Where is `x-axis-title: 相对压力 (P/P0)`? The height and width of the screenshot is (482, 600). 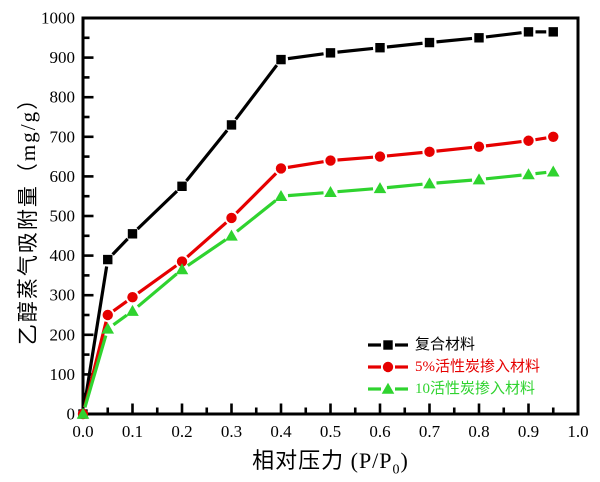
x-axis-title: 相对压力 (P/P0) is located at coordinates (330, 460).